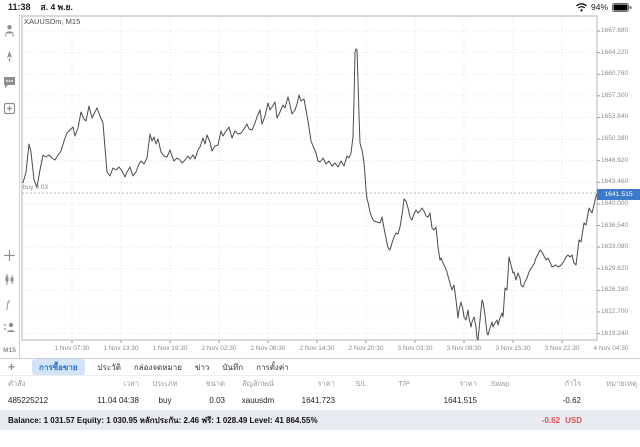  What do you see at coordinates (233, 367) in the screenshot?
I see `tab-journal: บันทึก` at bounding box center [233, 367].